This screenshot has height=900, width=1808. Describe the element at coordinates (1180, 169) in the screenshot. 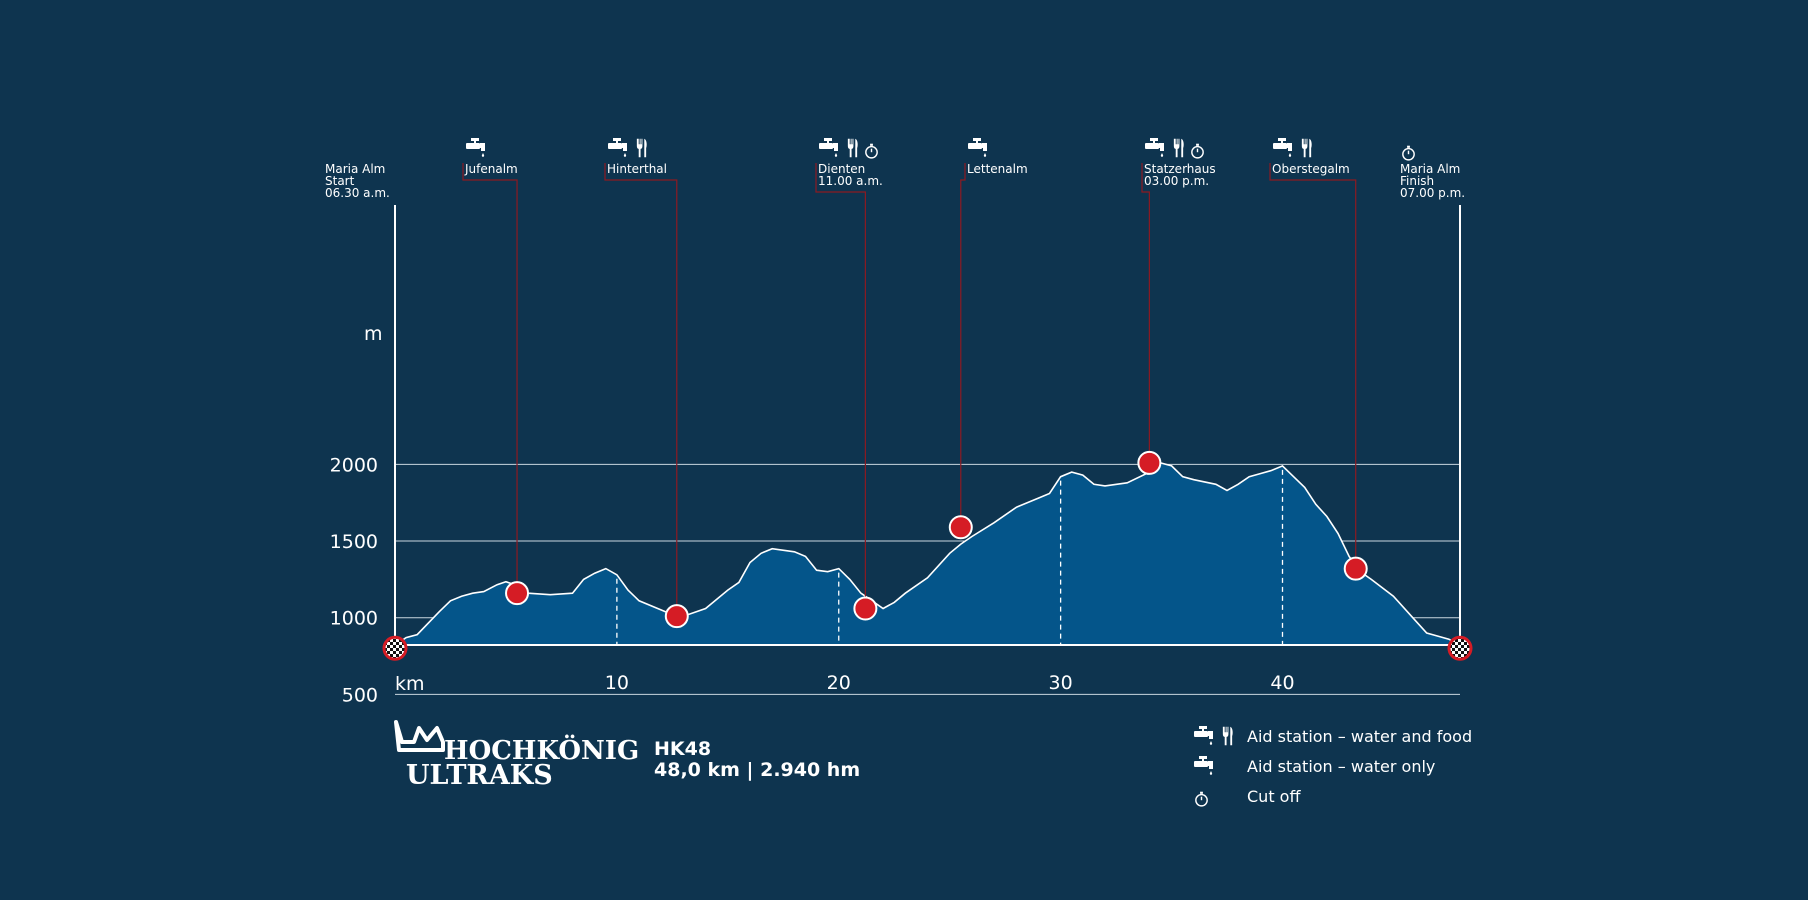

I see `station-label-statzerhaus-line-0: Statzerhaus` at that location.